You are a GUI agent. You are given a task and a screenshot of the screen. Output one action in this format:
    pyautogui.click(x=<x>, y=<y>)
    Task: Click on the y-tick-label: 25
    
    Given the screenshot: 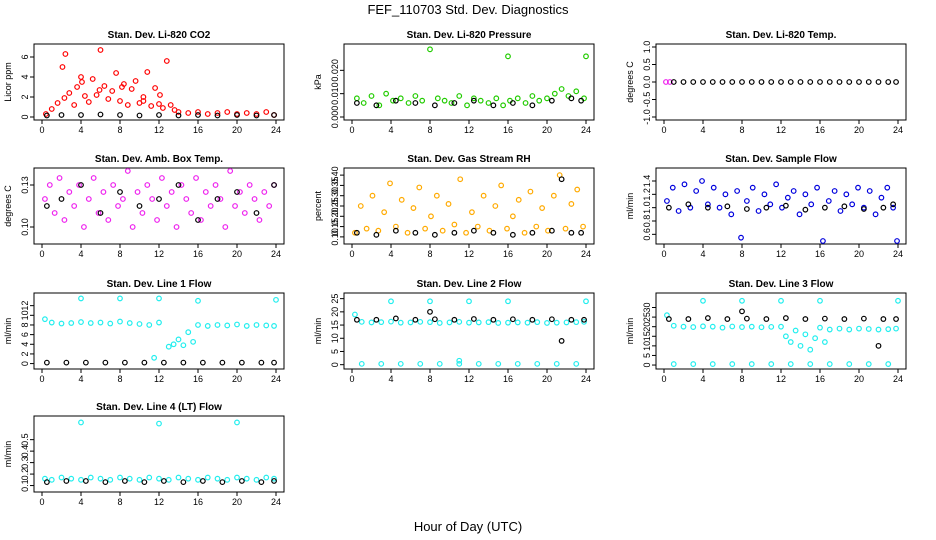 What is the action you would take?
    pyautogui.click(x=335, y=299)
    